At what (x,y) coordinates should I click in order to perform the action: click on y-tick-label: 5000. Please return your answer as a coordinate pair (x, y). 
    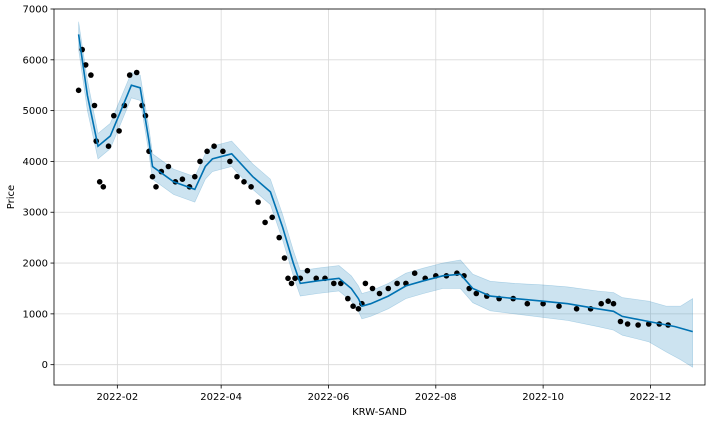
    Looking at the image, I should click on (35, 111).